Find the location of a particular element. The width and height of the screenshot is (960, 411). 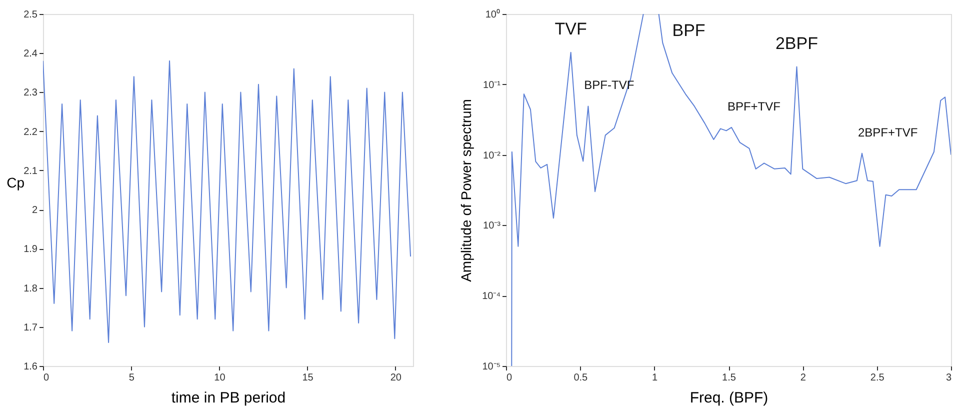

y-tick-label: 1.9 is located at coordinates (31, 250).